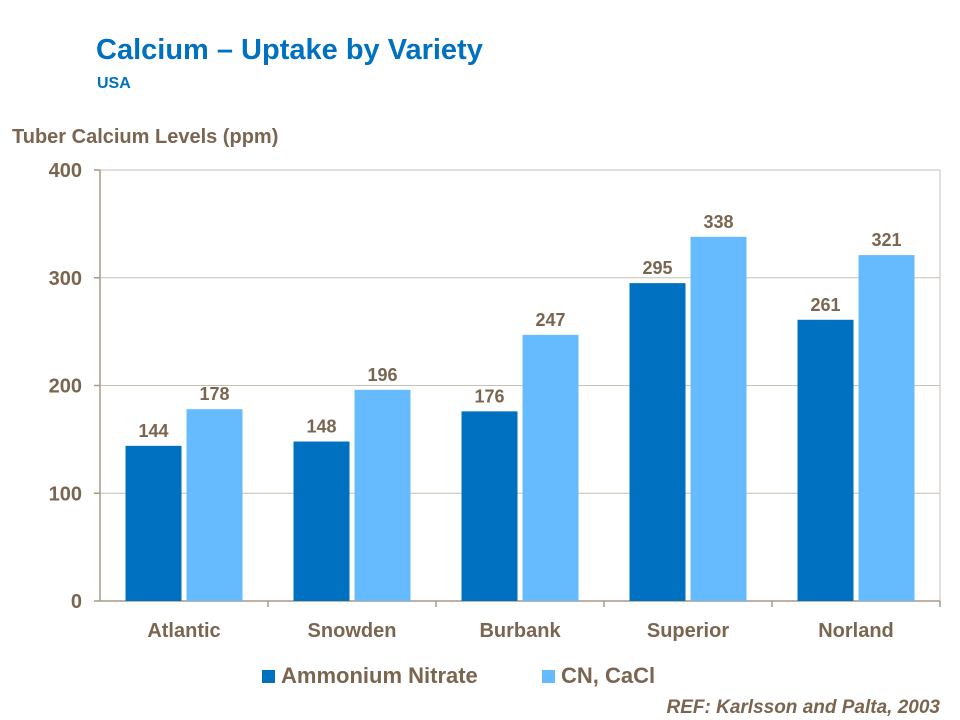 The image size is (960, 720). Describe the element at coordinates (718, 222) in the screenshot. I see `data-label: 338` at that location.